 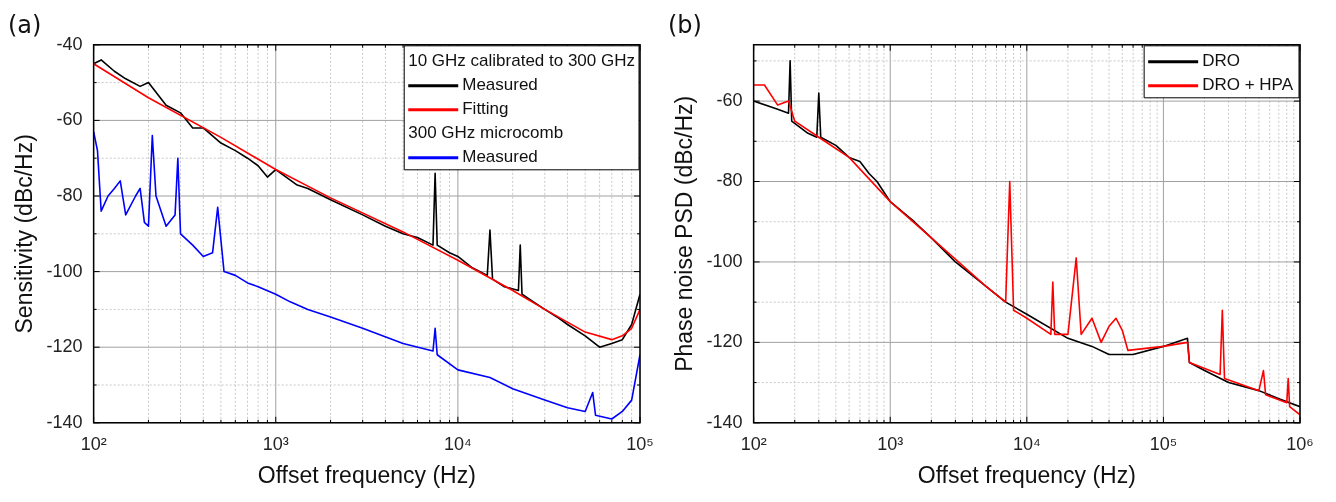 I want to click on y-axis-title: Phase noise PSD (dBc/Hz), so click(x=684, y=233).